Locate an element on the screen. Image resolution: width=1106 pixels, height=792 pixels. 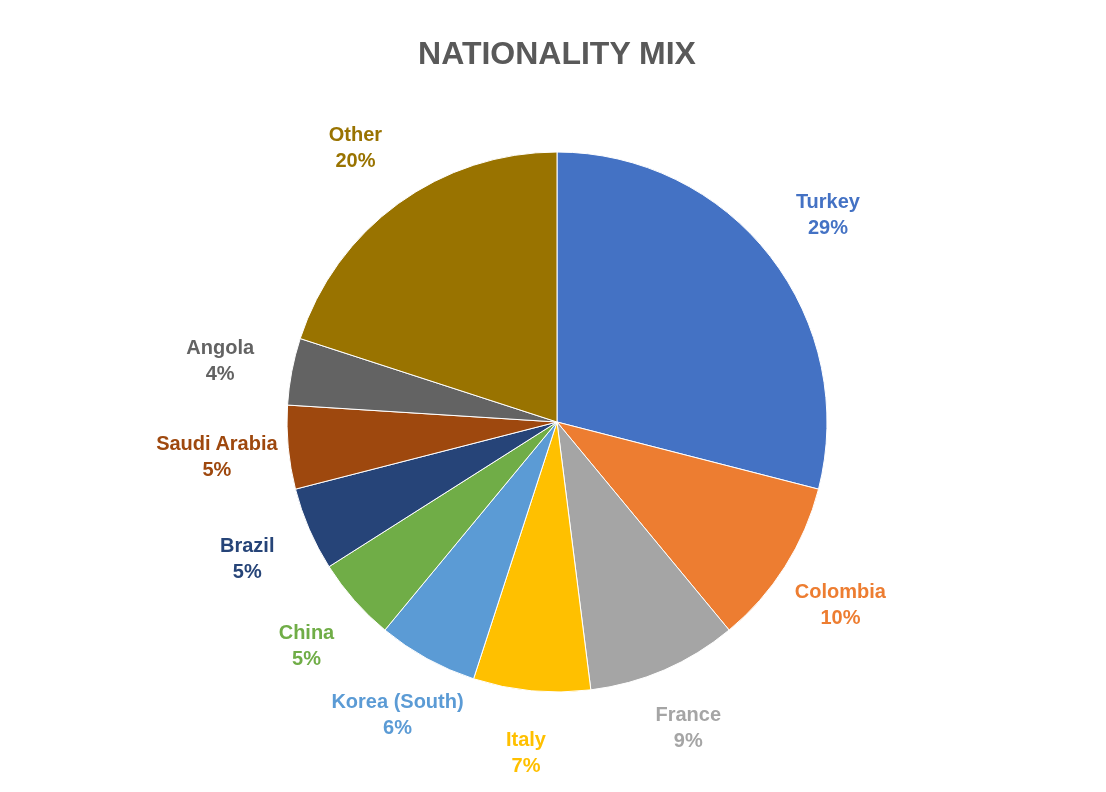
data-label: 9% is located at coordinates (688, 740).